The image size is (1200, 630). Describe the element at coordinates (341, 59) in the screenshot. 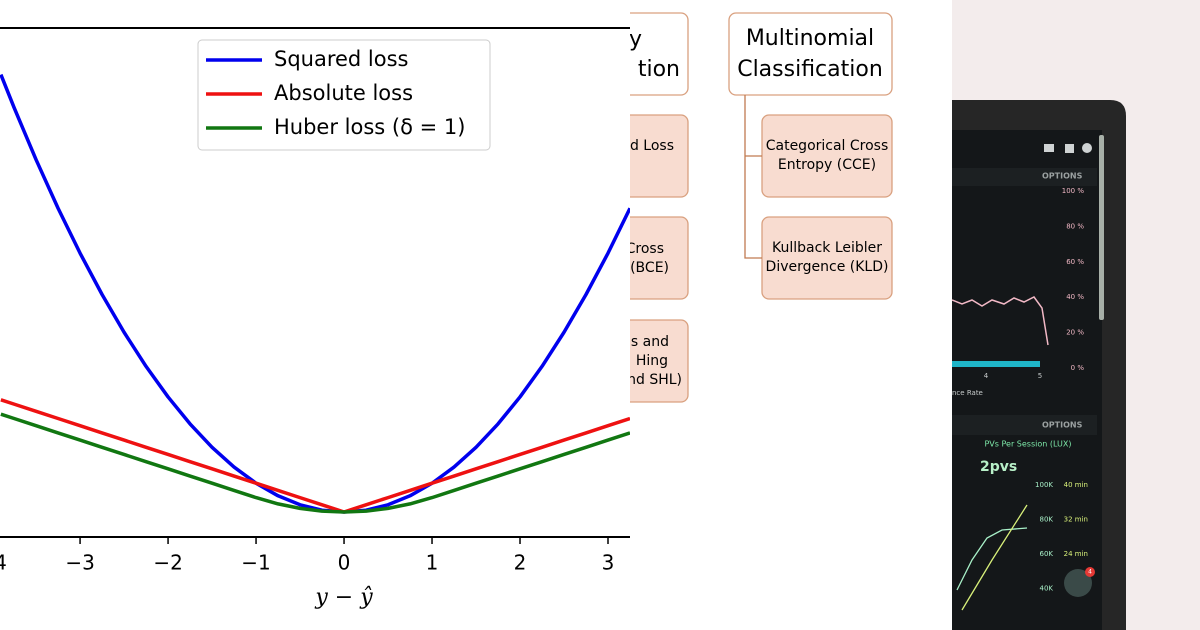

I see `legend-label: Squared loss` at that location.